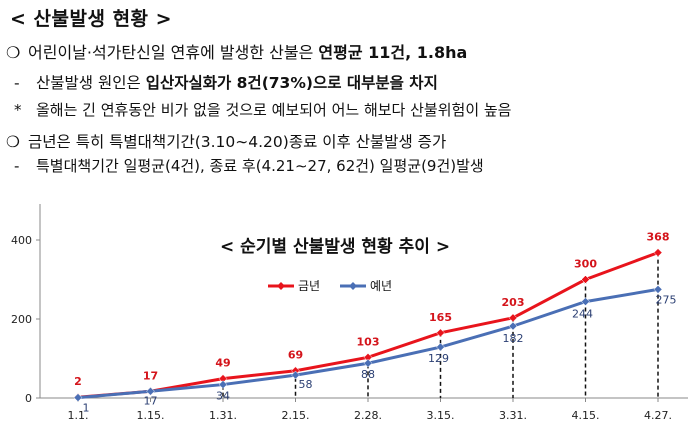 The image size is (700, 428). Describe the element at coordinates (78, 381) in the screenshot. I see `data-label: 2` at that location.